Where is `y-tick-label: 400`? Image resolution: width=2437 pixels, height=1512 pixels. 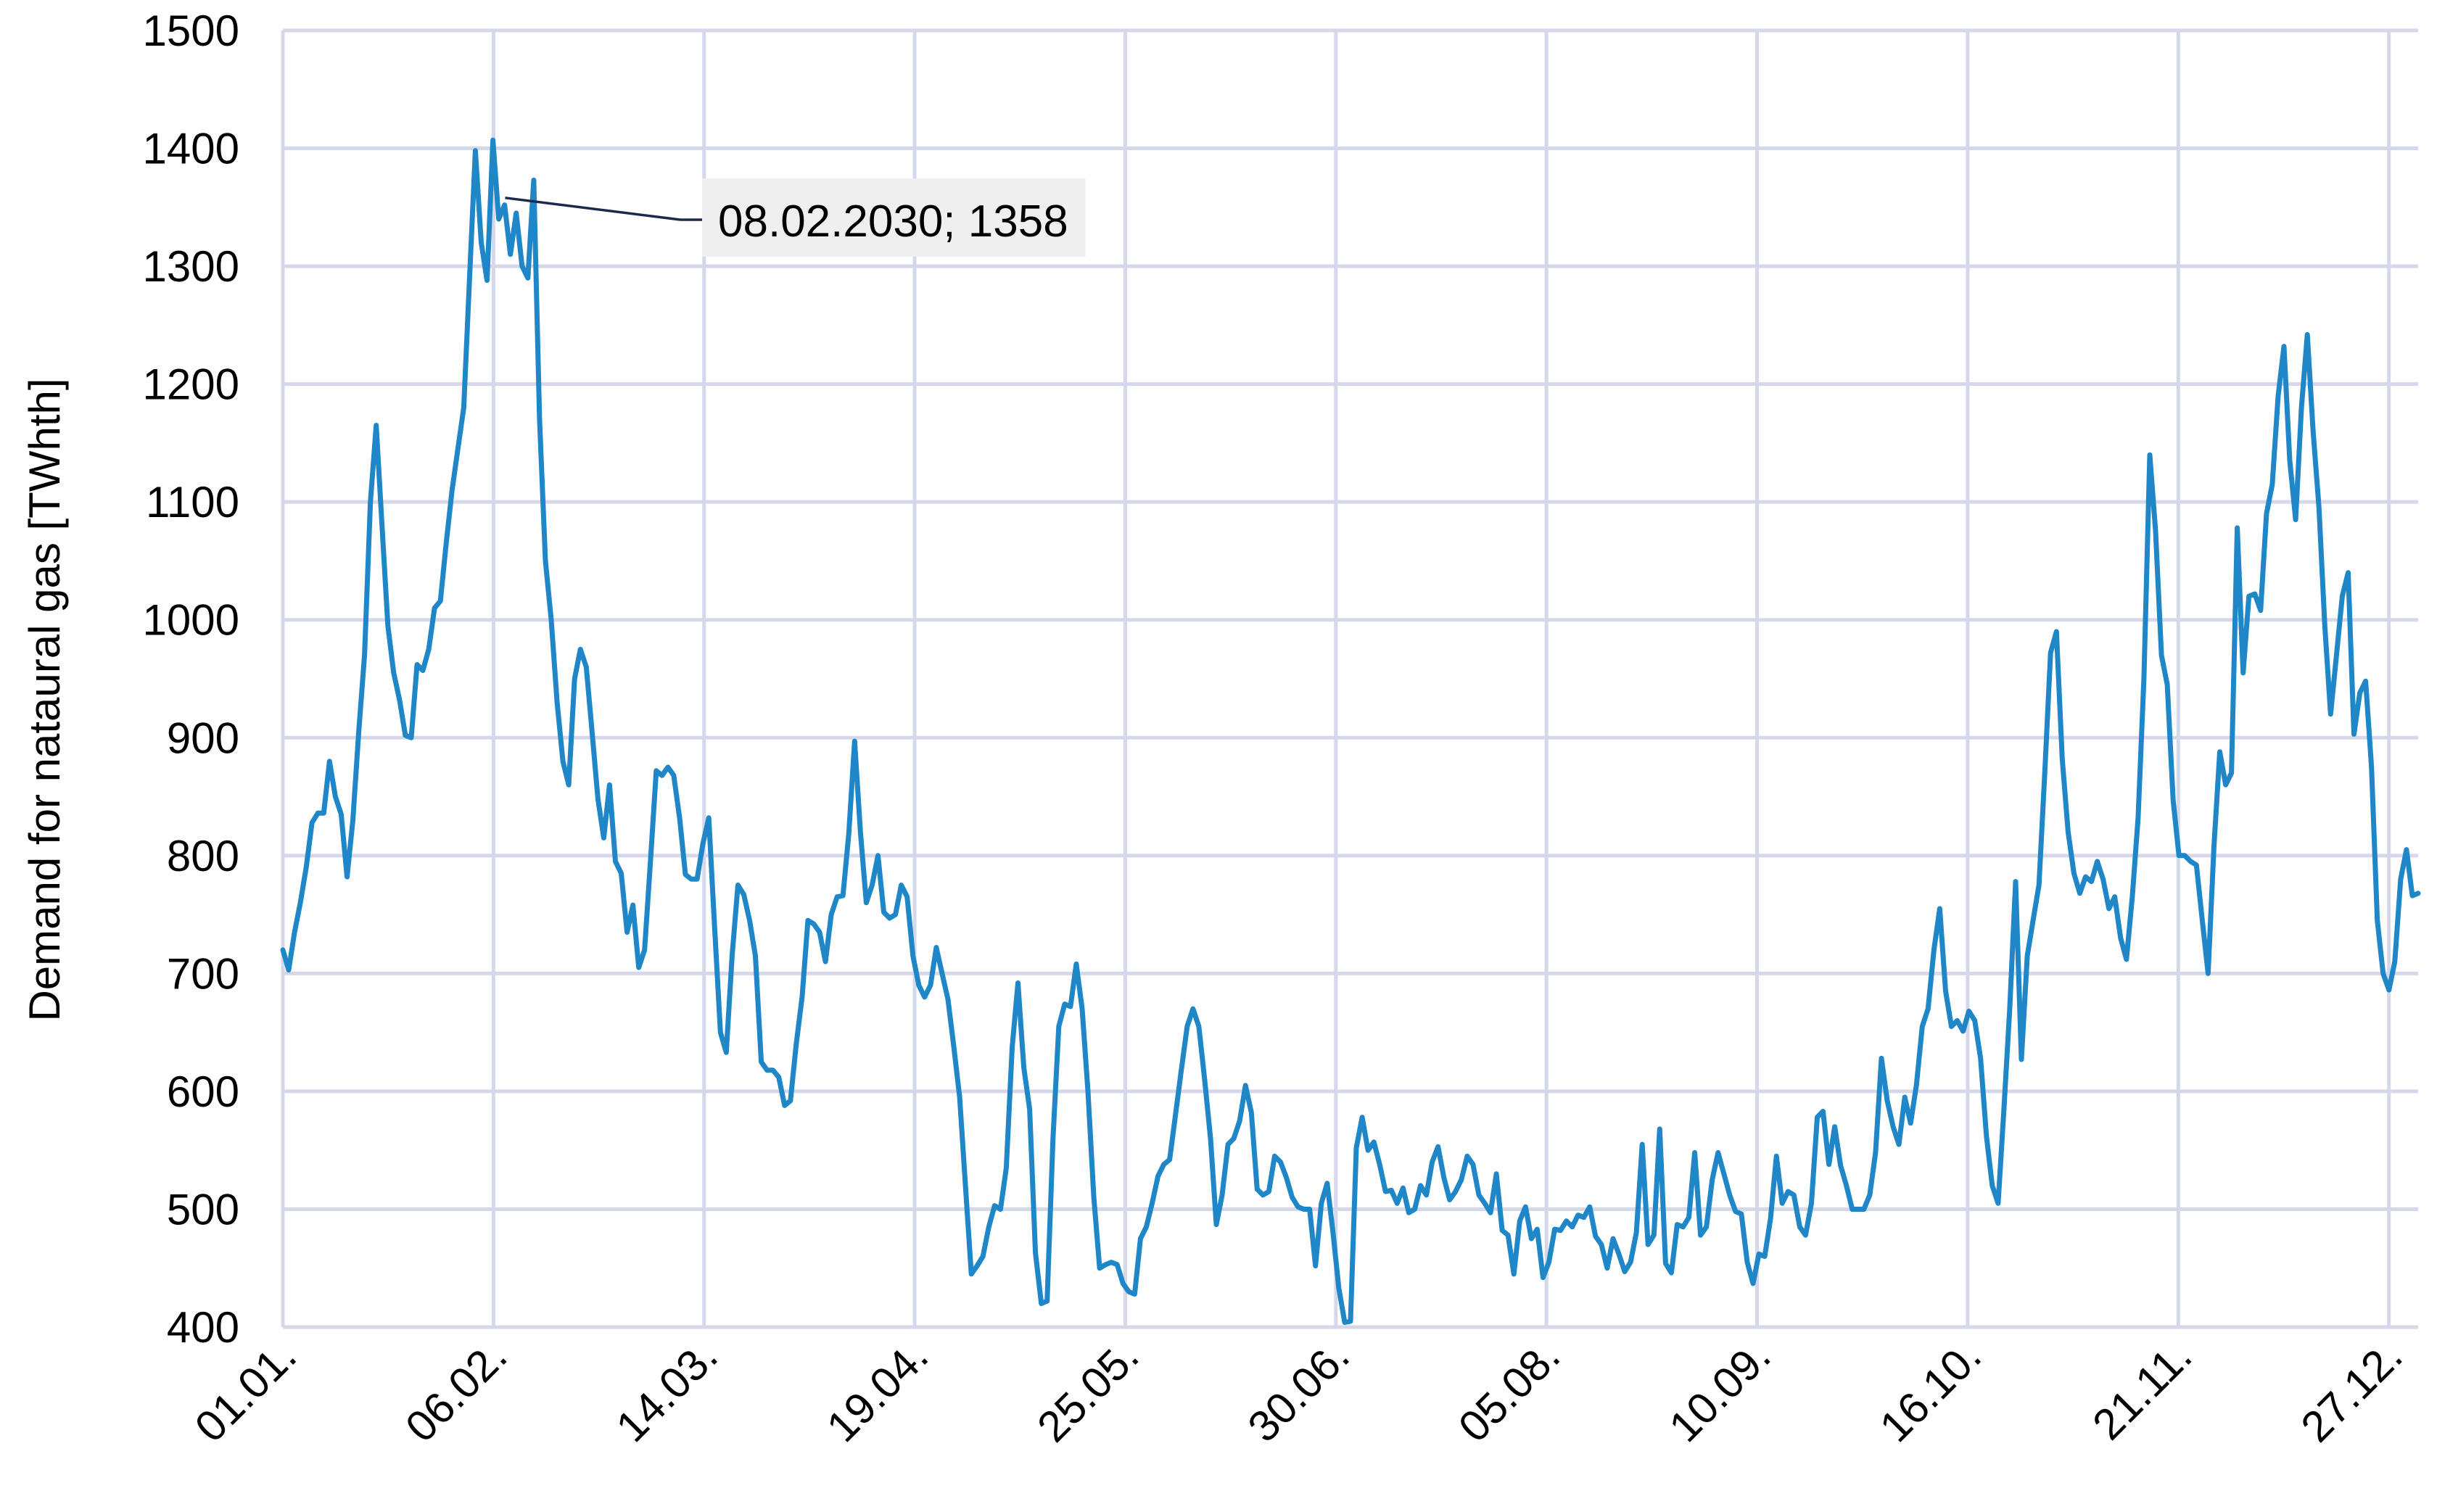 y-tick-label: 400 is located at coordinates (203, 1327).